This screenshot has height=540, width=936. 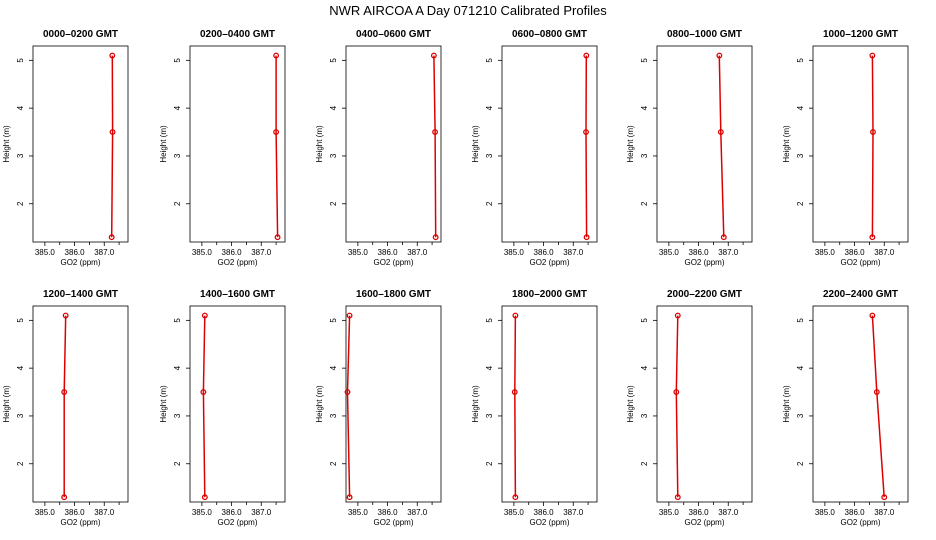 I want to click on panel-title: 0400–0600 GMT, so click(x=393, y=34).